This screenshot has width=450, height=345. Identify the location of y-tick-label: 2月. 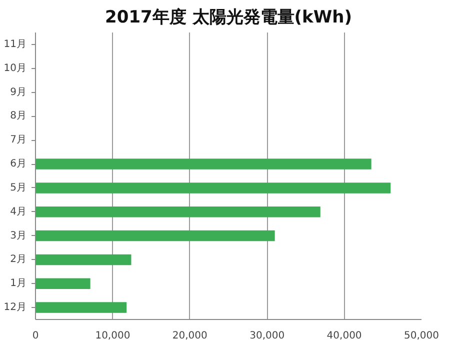
(18, 260).